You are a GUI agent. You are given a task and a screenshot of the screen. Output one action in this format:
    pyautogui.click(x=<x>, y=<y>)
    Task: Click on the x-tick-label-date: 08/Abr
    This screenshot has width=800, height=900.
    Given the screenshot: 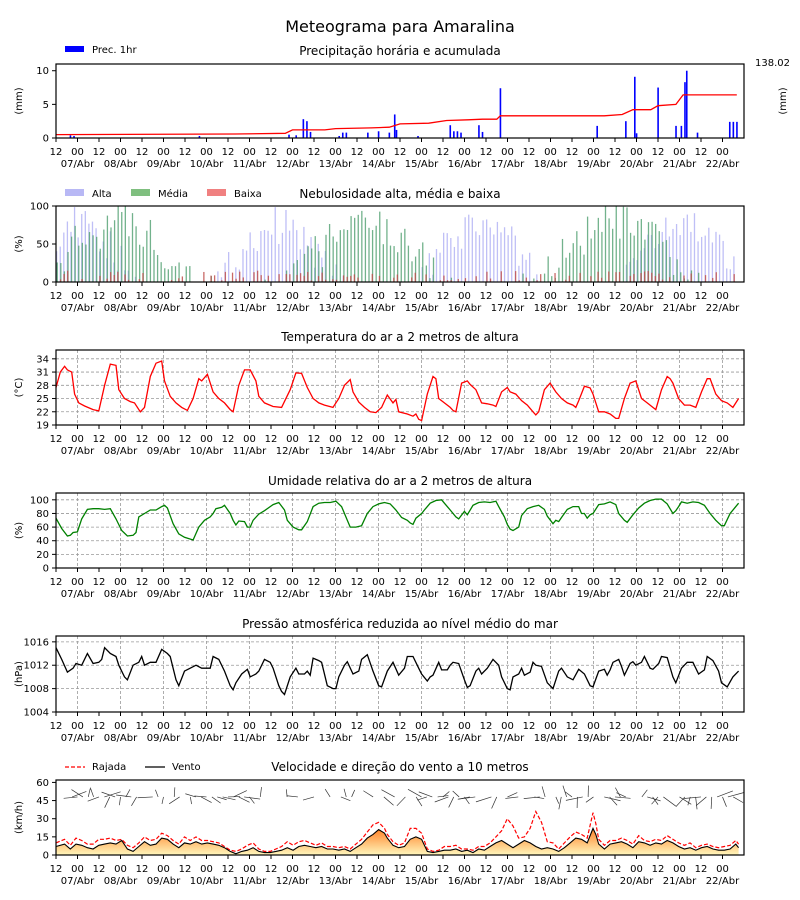 What is the action you would take?
    pyautogui.click(x=121, y=308)
    